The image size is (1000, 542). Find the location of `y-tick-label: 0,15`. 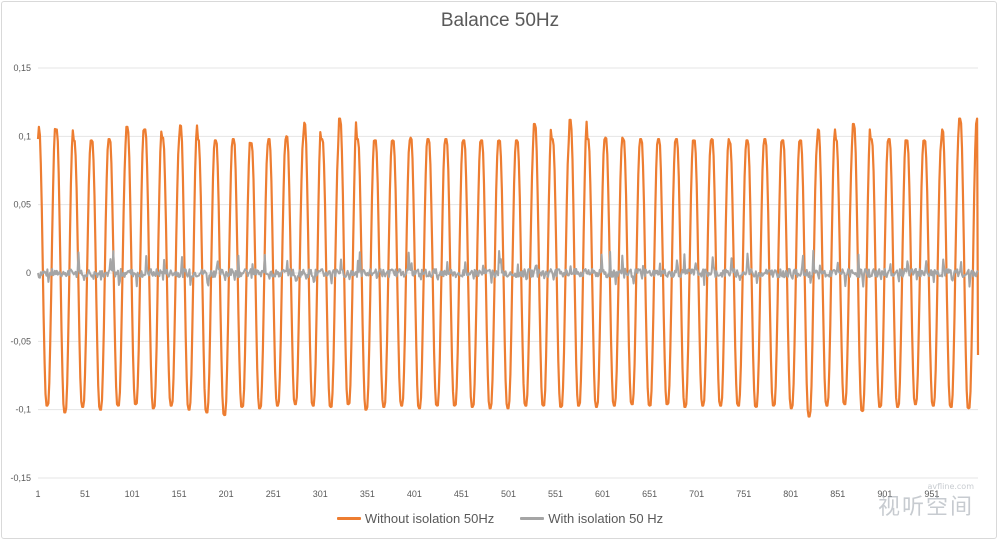

y-tick-label: 0,15 is located at coordinates (22, 68).